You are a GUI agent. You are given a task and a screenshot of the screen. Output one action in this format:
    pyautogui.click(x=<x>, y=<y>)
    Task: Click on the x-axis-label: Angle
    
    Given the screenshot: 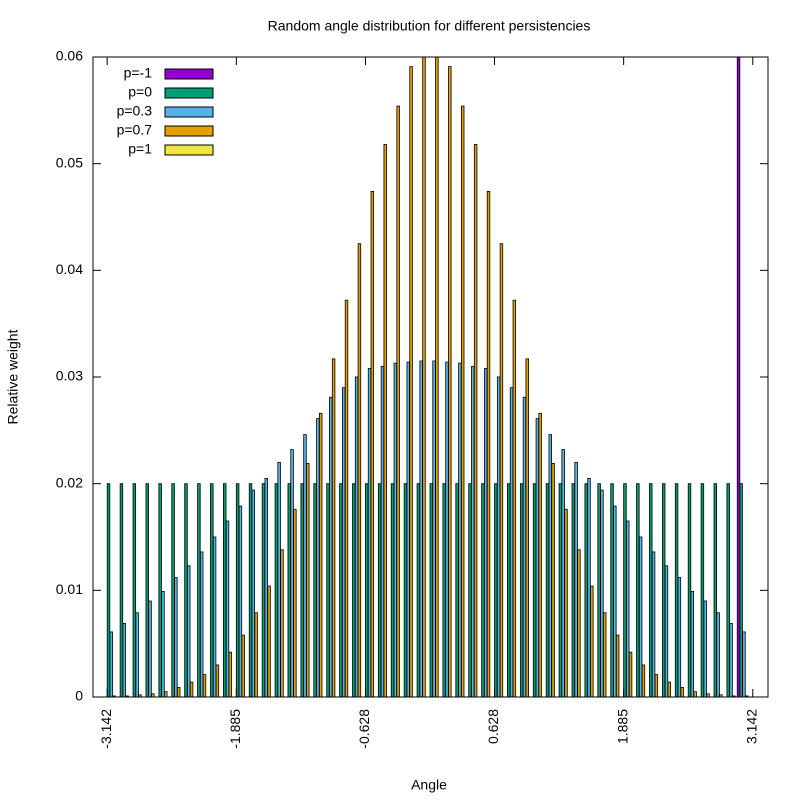 What is the action you would take?
    pyautogui.click(x=429, y=785)
    